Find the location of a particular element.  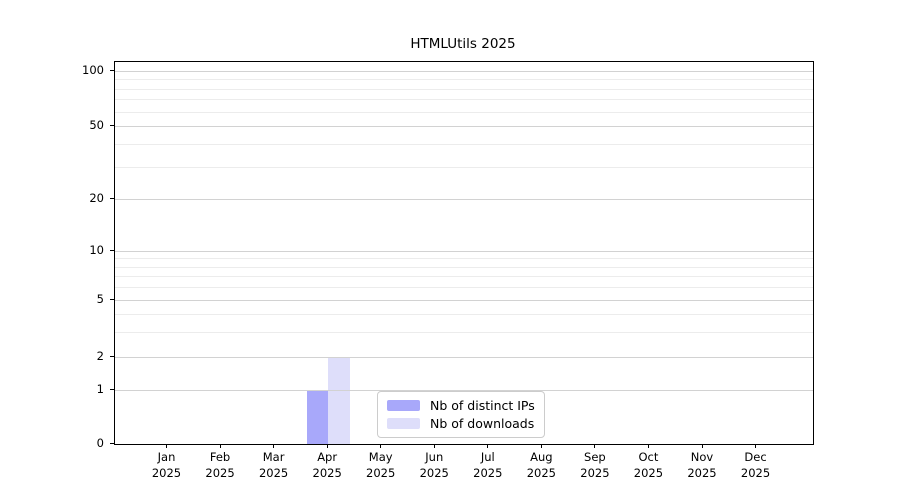

legend-swatch-distinct-ips is located at coordinates (403, 405).